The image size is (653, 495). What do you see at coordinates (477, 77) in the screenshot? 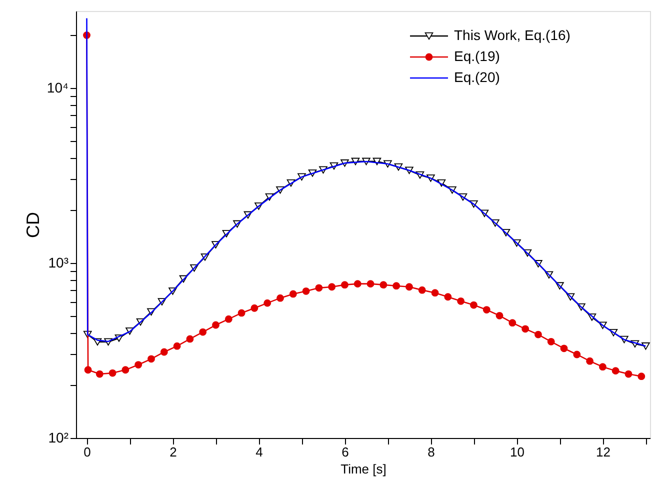
I see `legend-label: Eq.(20)` at bounding box center [477, 77].